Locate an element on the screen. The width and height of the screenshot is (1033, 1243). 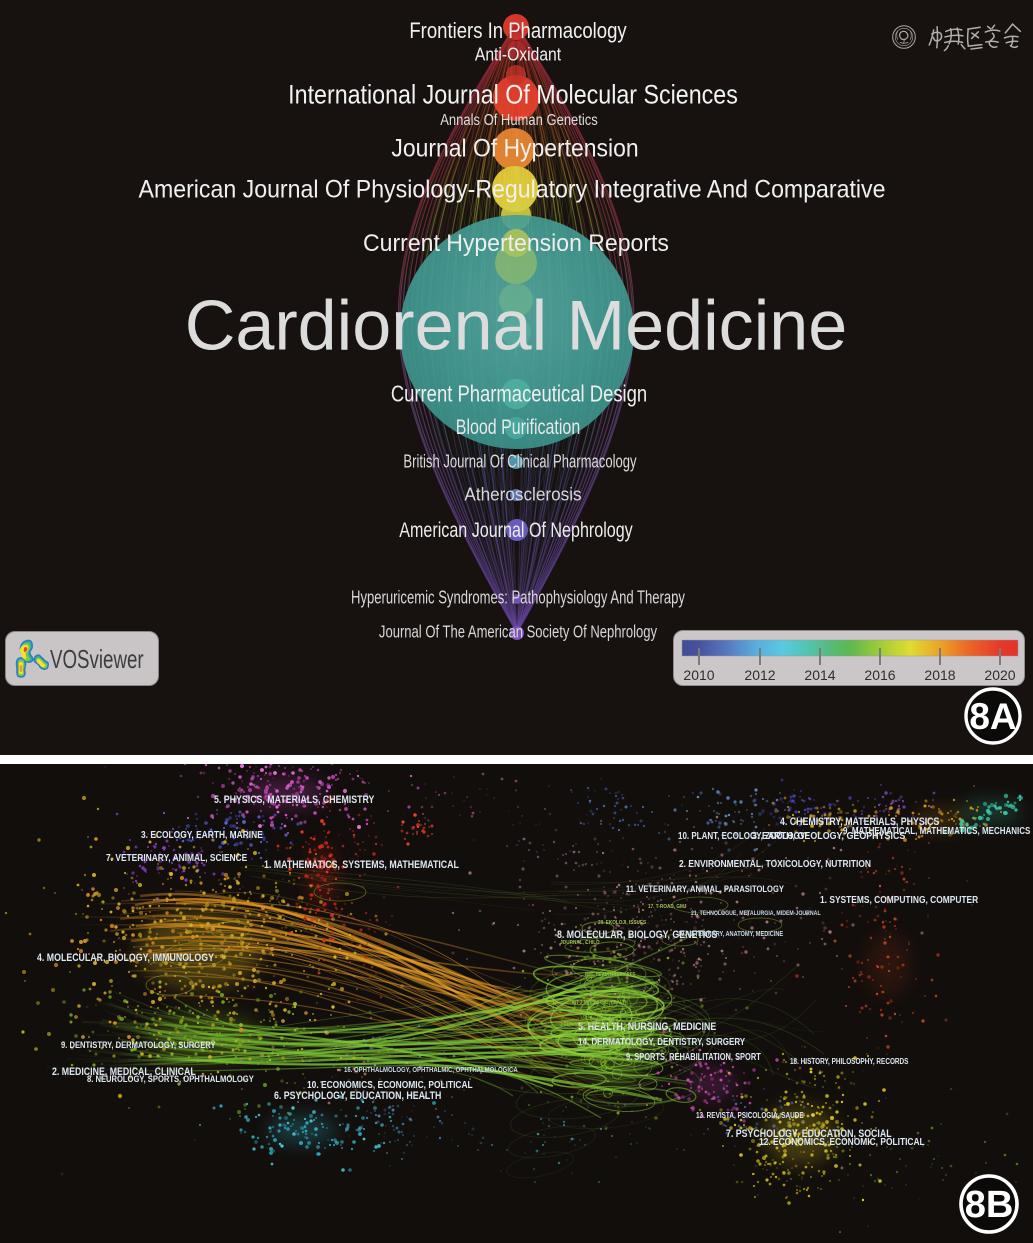
svg-text: 8A is located at coordinates (992, 716).